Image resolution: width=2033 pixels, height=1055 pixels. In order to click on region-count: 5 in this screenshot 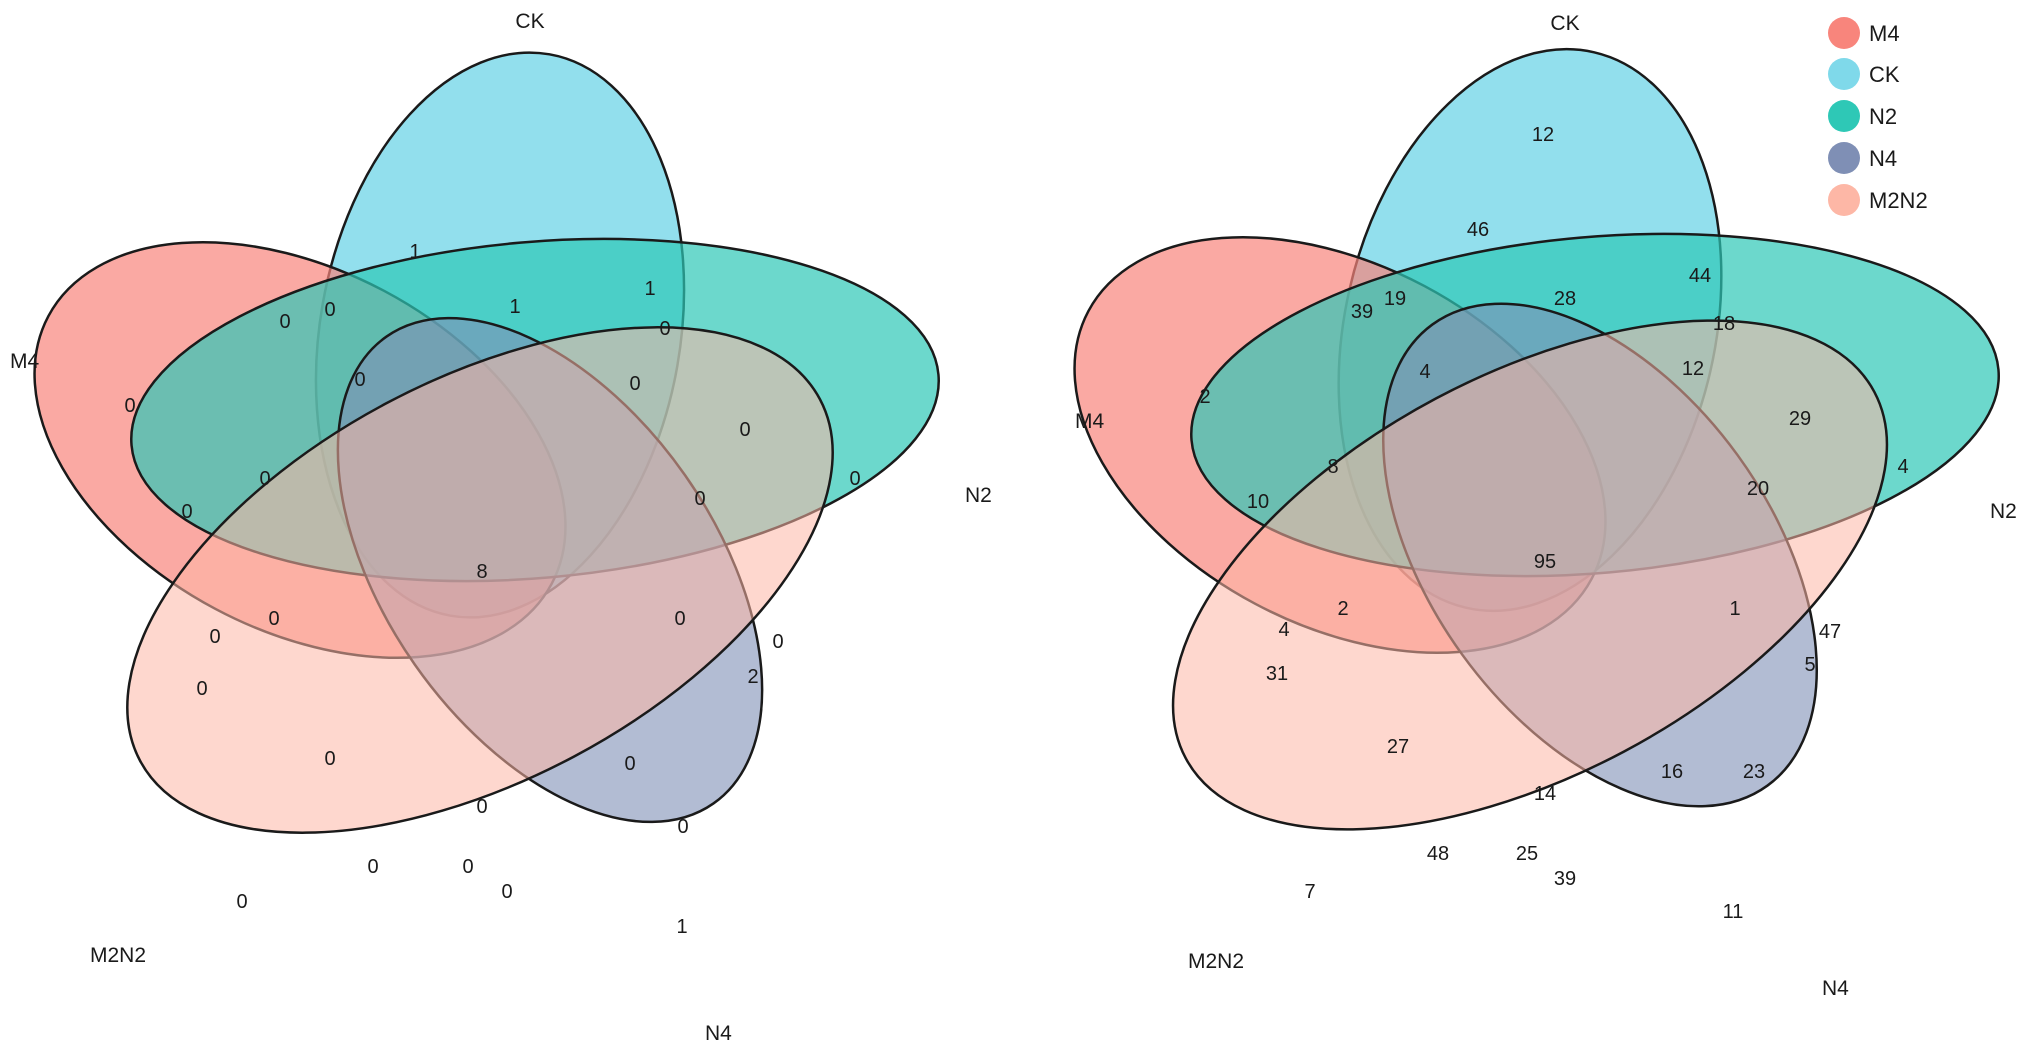, I will do `click(1809, 665)`.